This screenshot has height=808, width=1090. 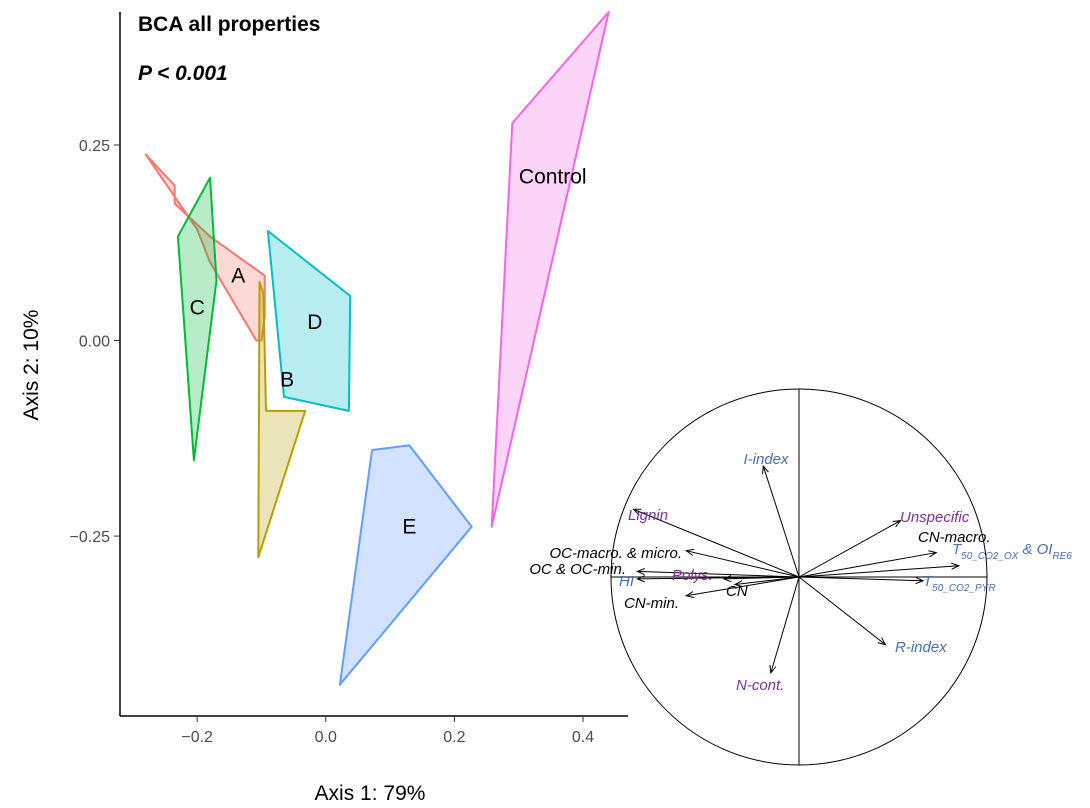 What do you see at coordinates (933, 554) in the screenshot?
I see `arrowhead-cn-macro` at bounding box center [933, 554].